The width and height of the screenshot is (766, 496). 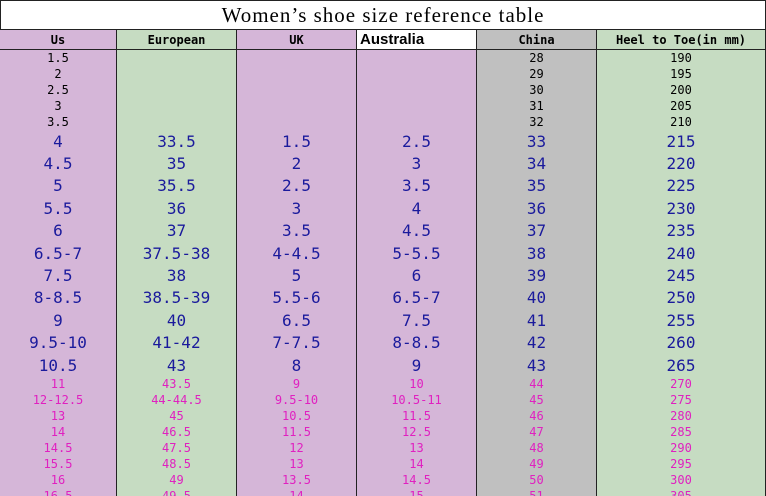 I want to click on column-header: Us, so click(x=58, y=40).